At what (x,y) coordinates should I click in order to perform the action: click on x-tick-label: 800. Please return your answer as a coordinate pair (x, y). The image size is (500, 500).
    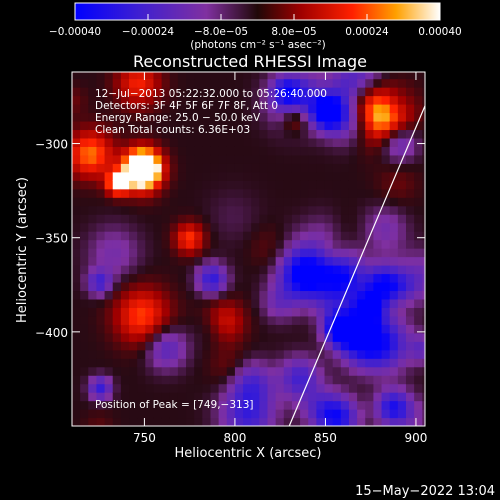
    Looking at the image, I should click on (234, 438).